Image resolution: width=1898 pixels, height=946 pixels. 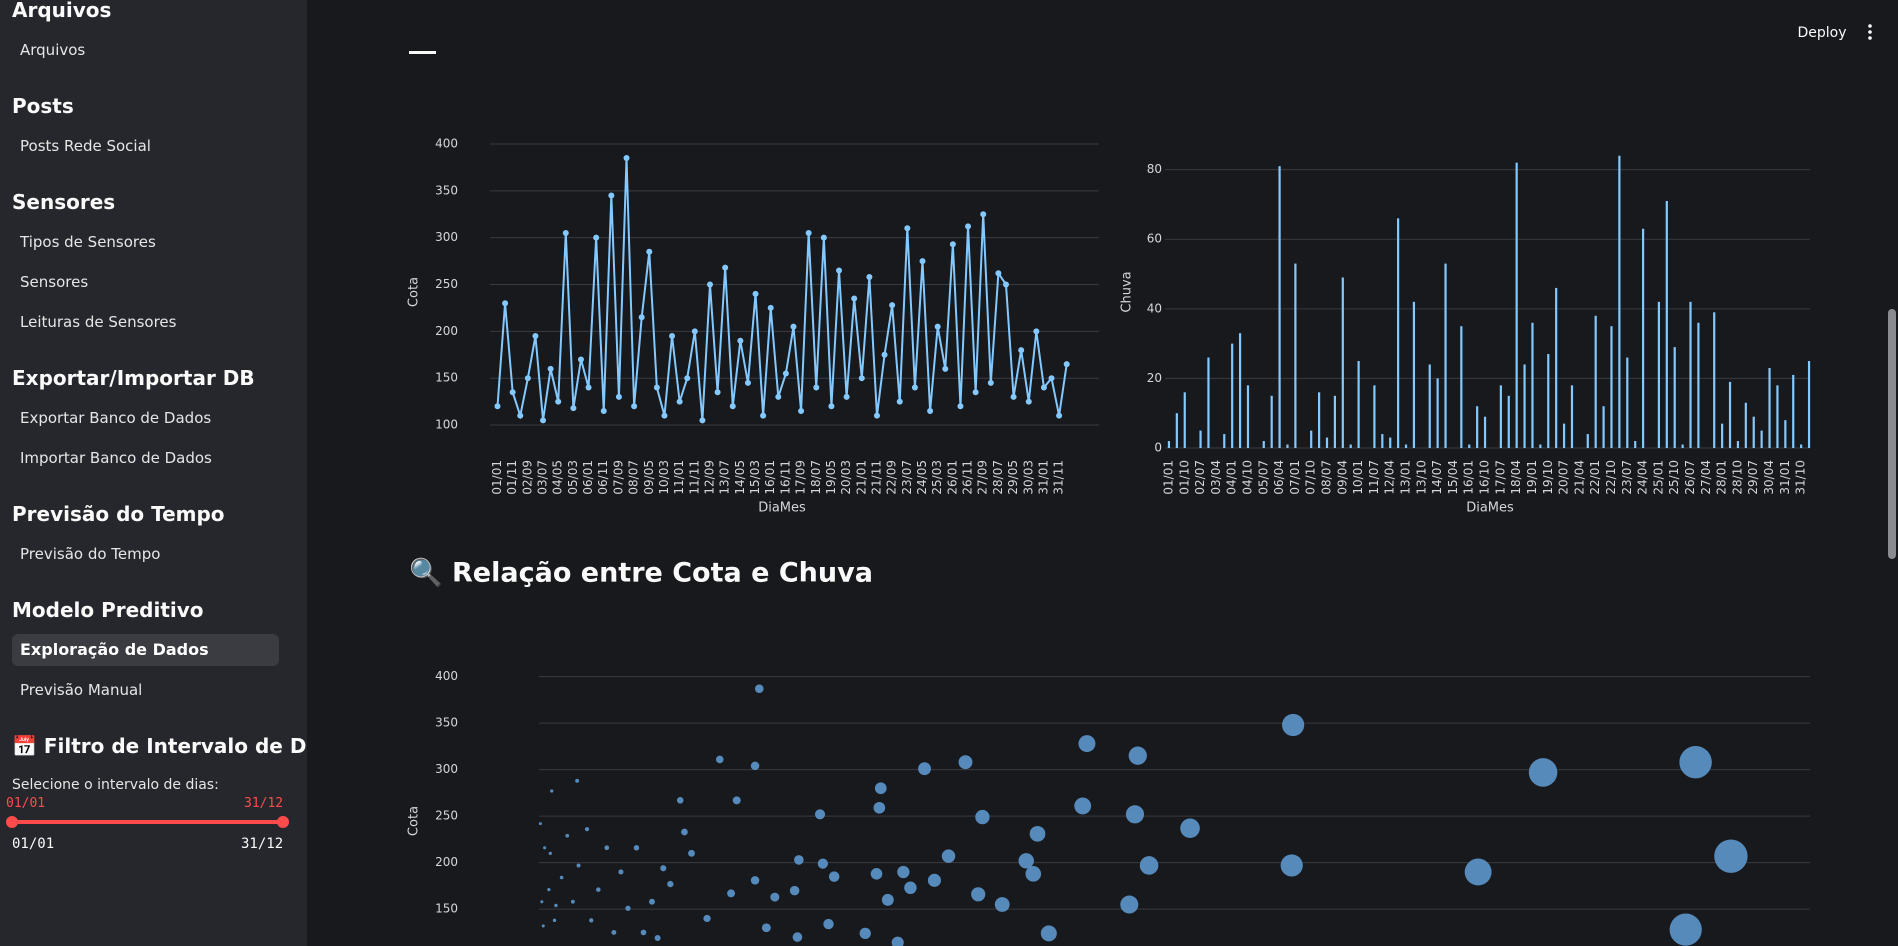 What do you see at coordinates (98, 322) in the screenshot?
I see `nav-link: Leituras de Sensores` at bounding box center [98, 322].